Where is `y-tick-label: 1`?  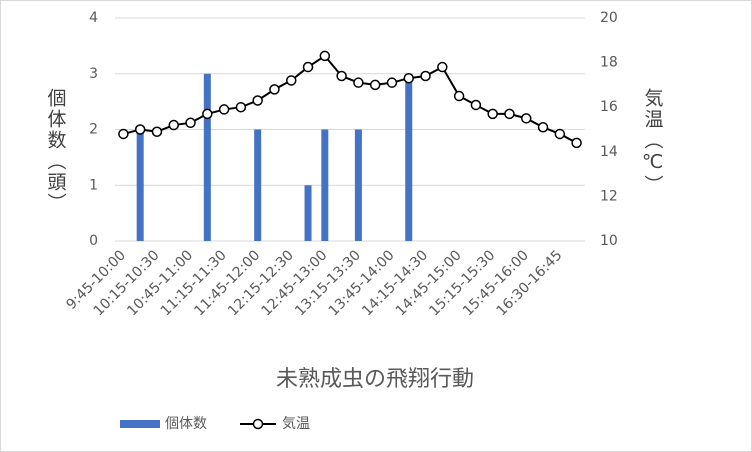
y-tick-label: 1 is located at coordinates (93, 185).